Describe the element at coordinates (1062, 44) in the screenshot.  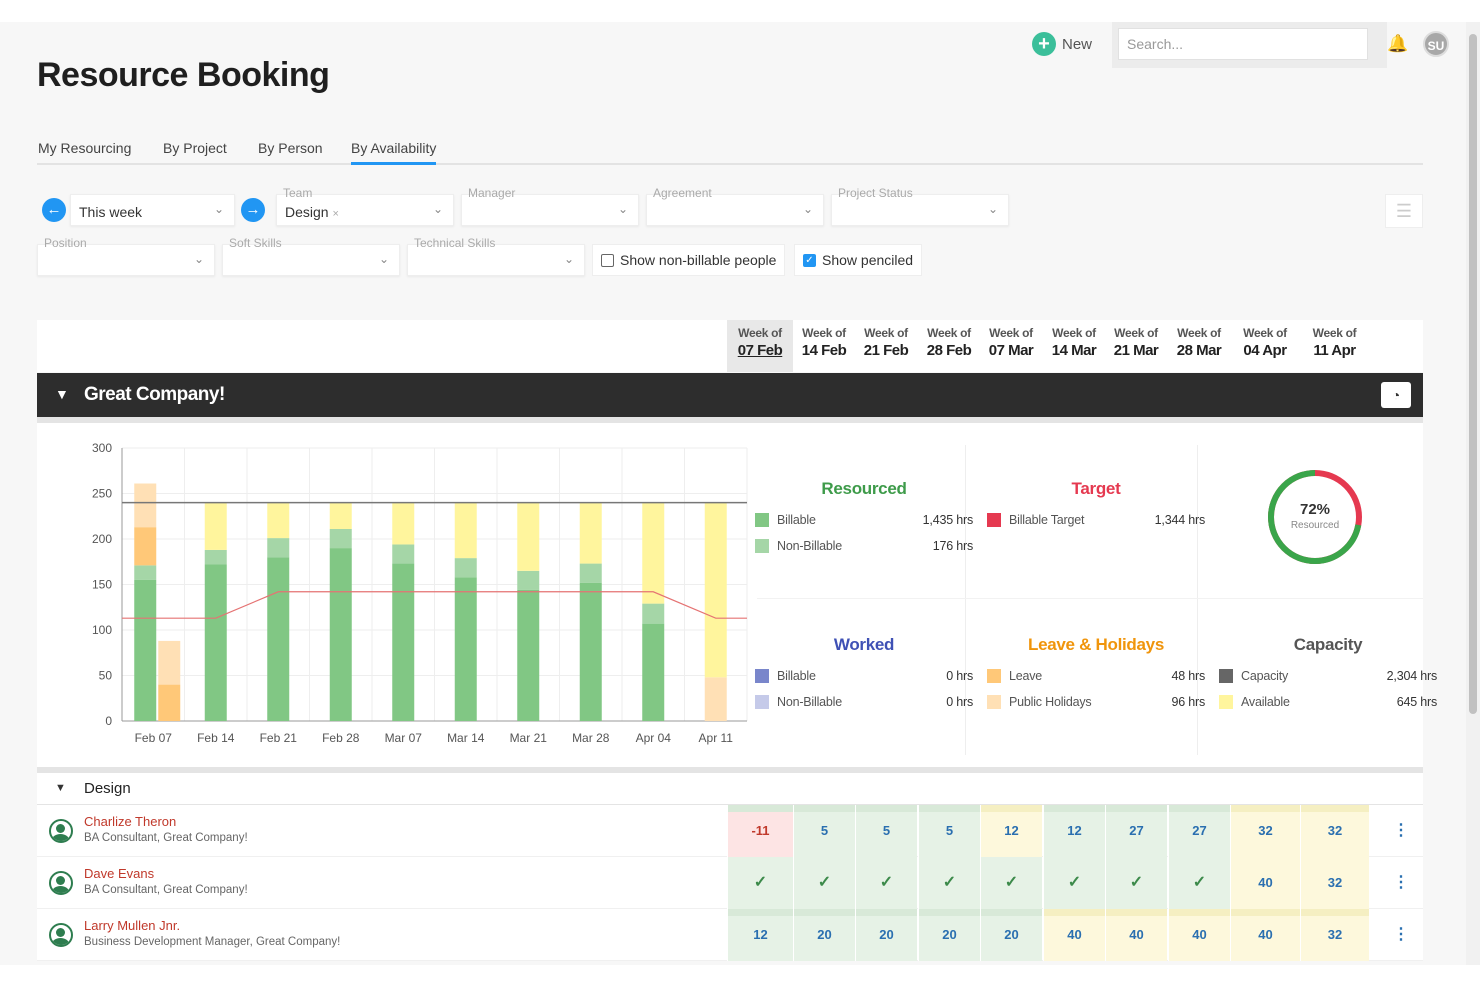
I see `new-button: + New` at that location.